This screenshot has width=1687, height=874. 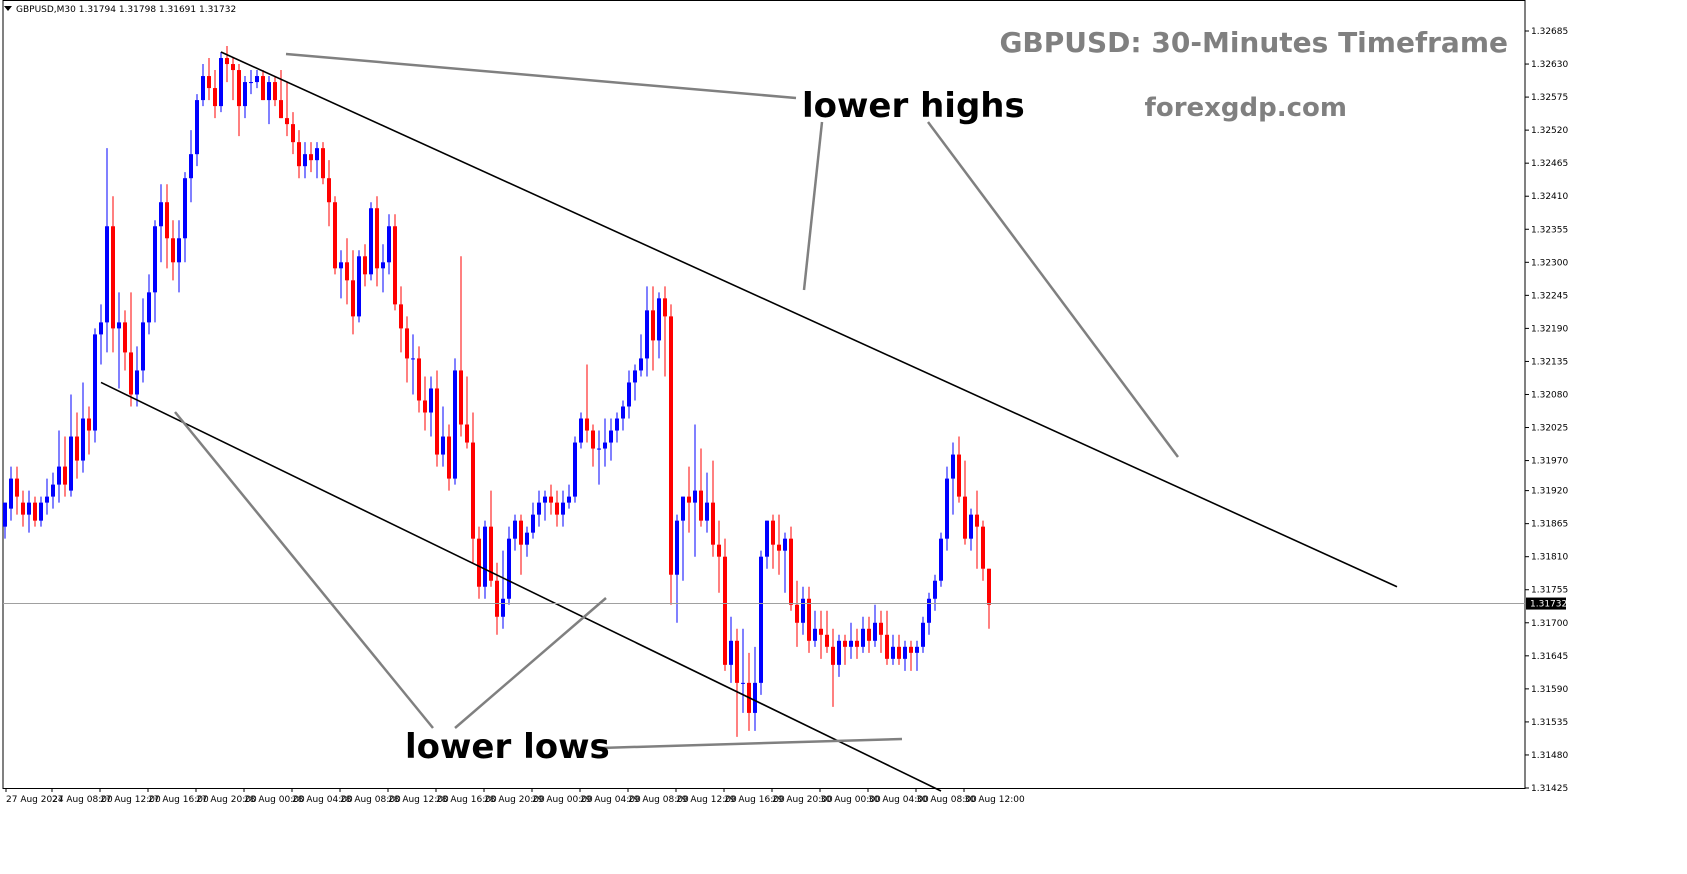 What do you see at coordinates (130, 800) in the screenshot?
I see `x-tick-label: 27 Aug 12:00` at bounding box center [130, 800].